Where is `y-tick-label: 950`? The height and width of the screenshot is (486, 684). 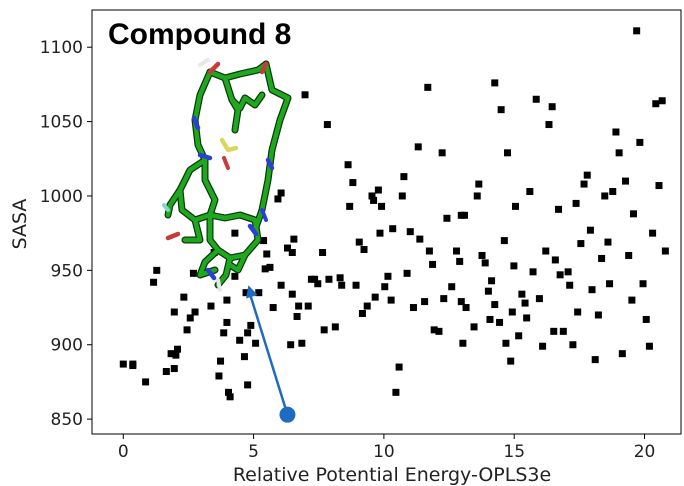 y-tick-label: 950 is located at coordinates (67, 271).